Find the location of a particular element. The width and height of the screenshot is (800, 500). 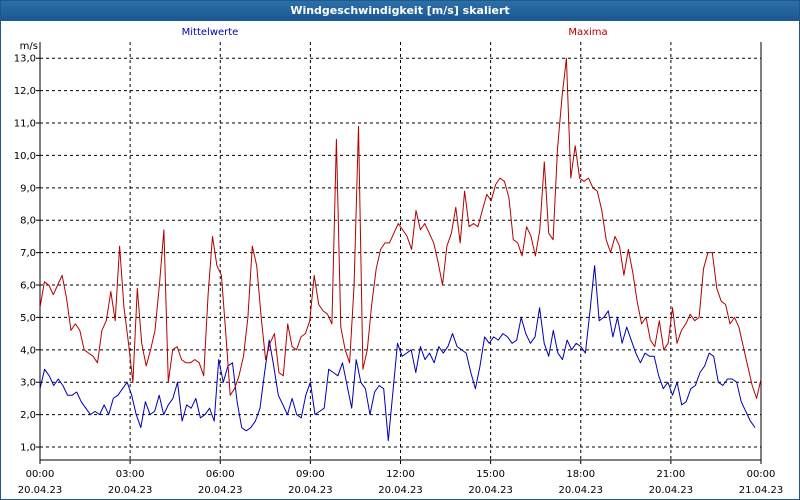

y-tick-label: 2,0 is located at coordinates (28, 415).